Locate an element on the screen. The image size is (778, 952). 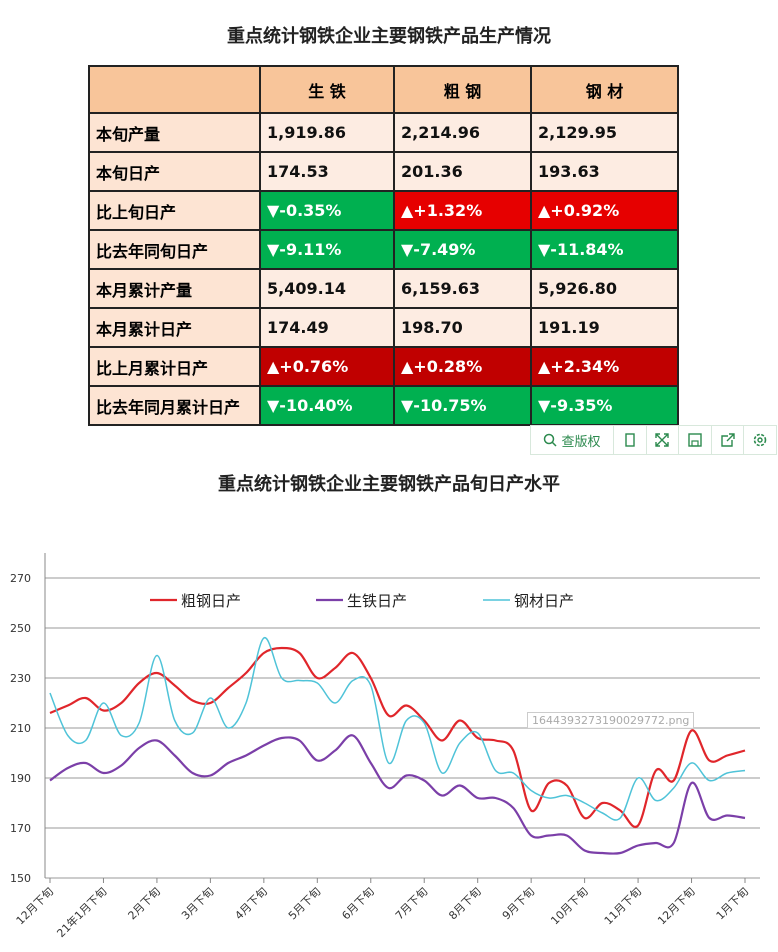
legend-label: 粗钢日产 is located at coordinates (211, 601).